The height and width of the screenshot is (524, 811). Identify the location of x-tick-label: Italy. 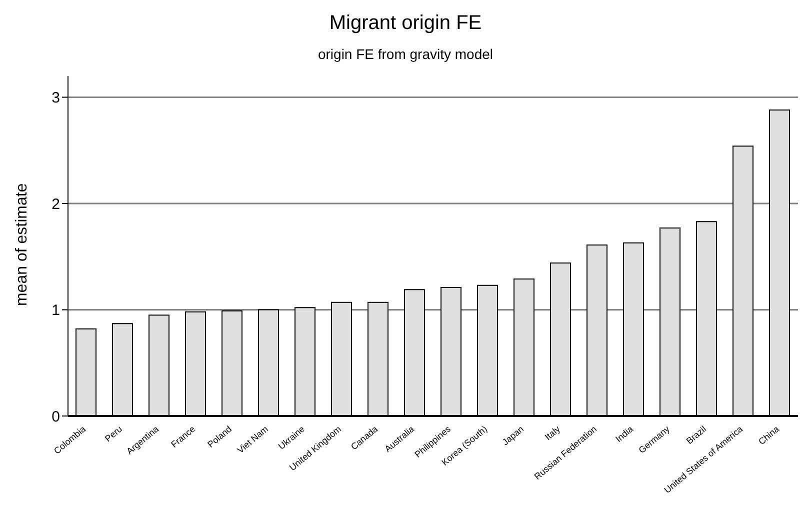
(552, 433).